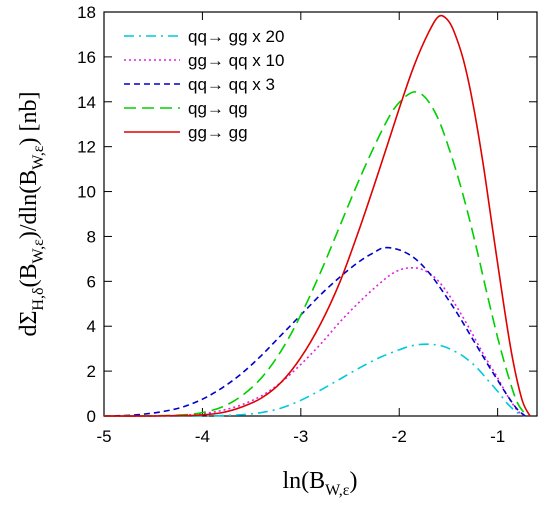 This screenshot has width=551, height=506. What do you see at coordinates (231, 84) in the screenshot?
I see `legend-label: qq→ qq x 3` at bounding box center [231, 84].